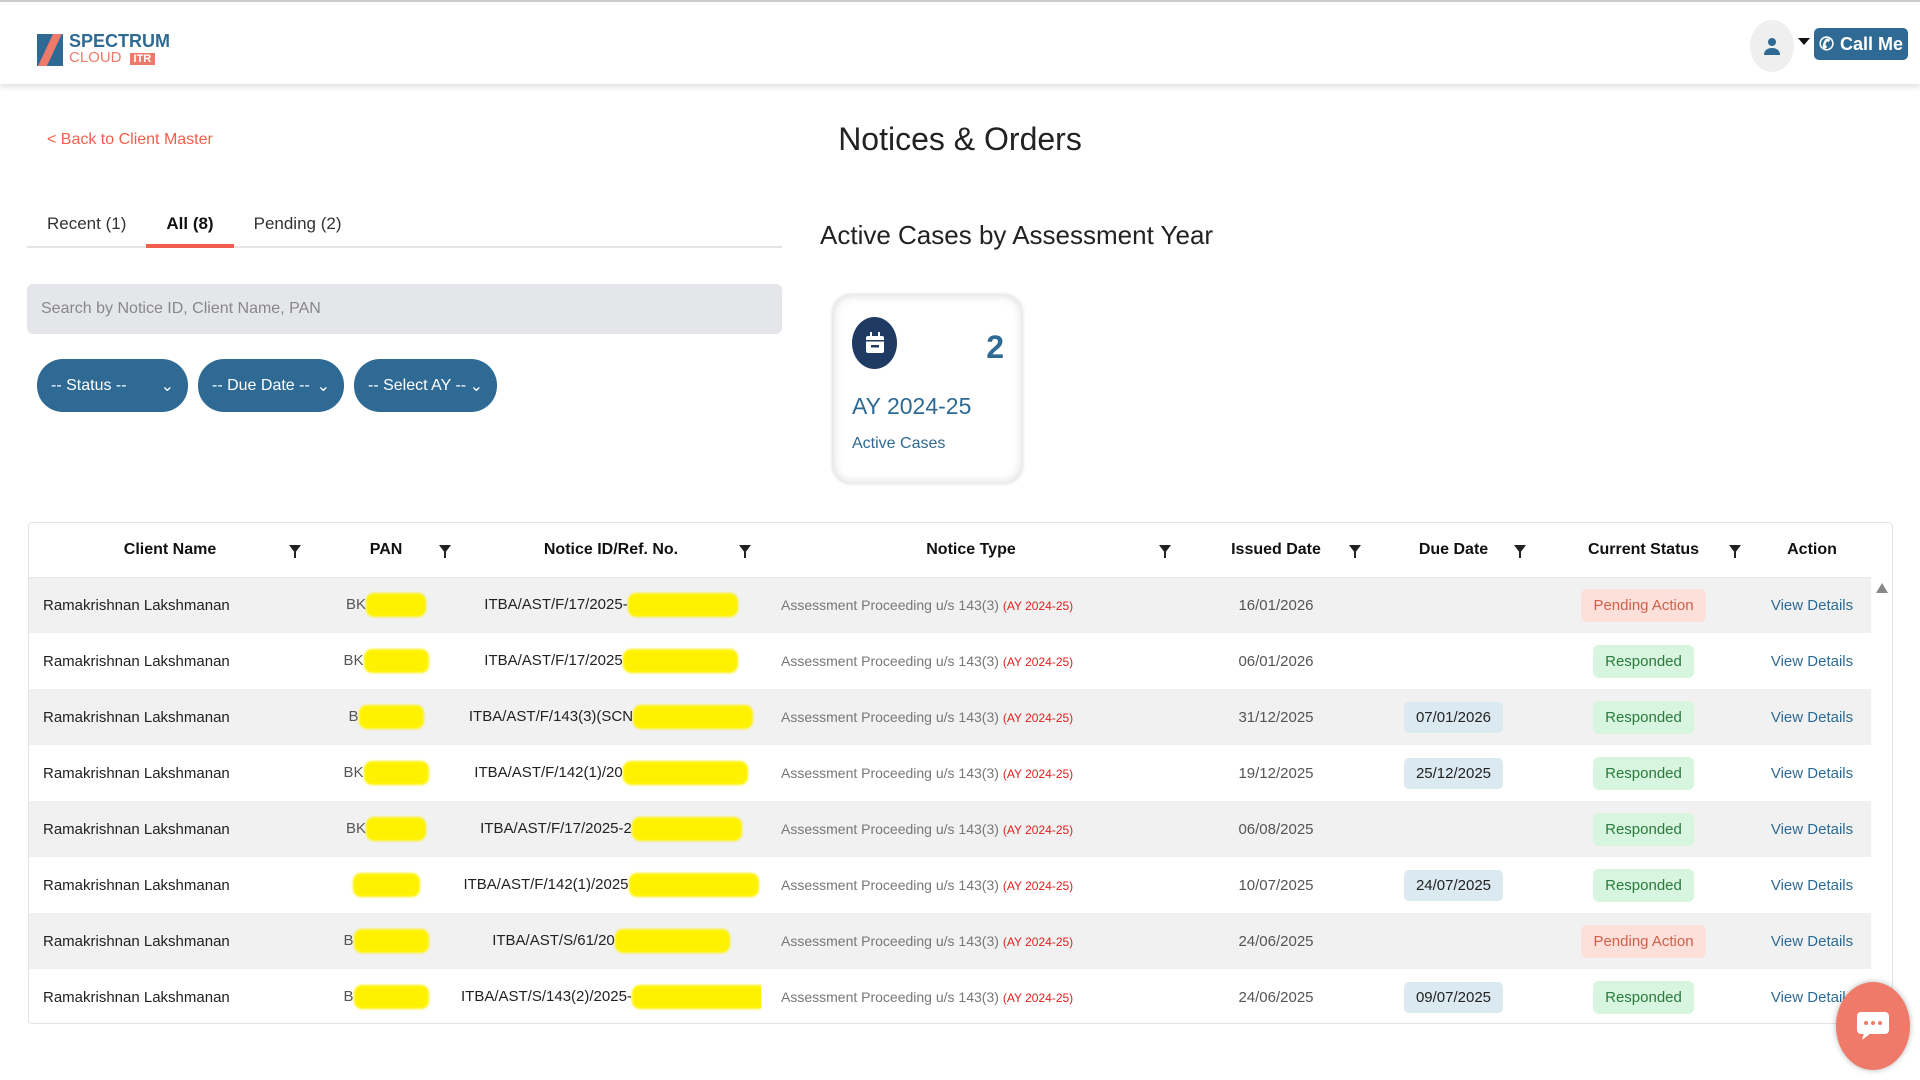 The image size is (1920, 1080). I want to click on ay-filter-select: -- Select AY -- ⌄, so click(425, 385).